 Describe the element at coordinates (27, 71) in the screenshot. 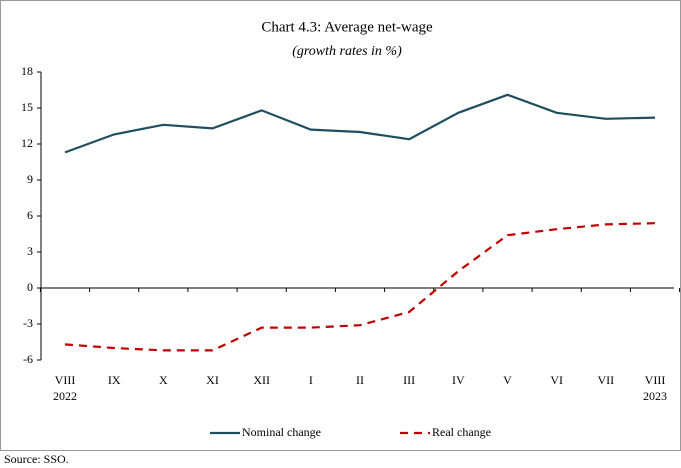

I see `y-tick-label: 18` at that location.